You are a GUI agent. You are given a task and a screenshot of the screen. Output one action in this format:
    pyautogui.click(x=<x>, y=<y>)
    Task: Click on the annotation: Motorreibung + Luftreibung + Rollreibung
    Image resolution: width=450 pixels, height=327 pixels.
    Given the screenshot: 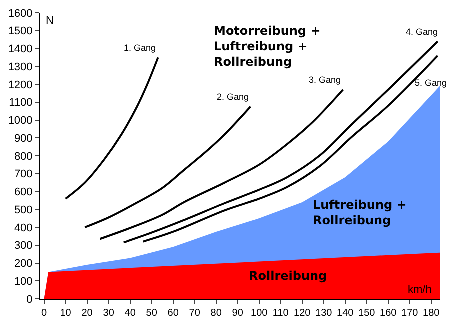 What is the action you would take?
    pyautogui.click(x=267, y=47)
    